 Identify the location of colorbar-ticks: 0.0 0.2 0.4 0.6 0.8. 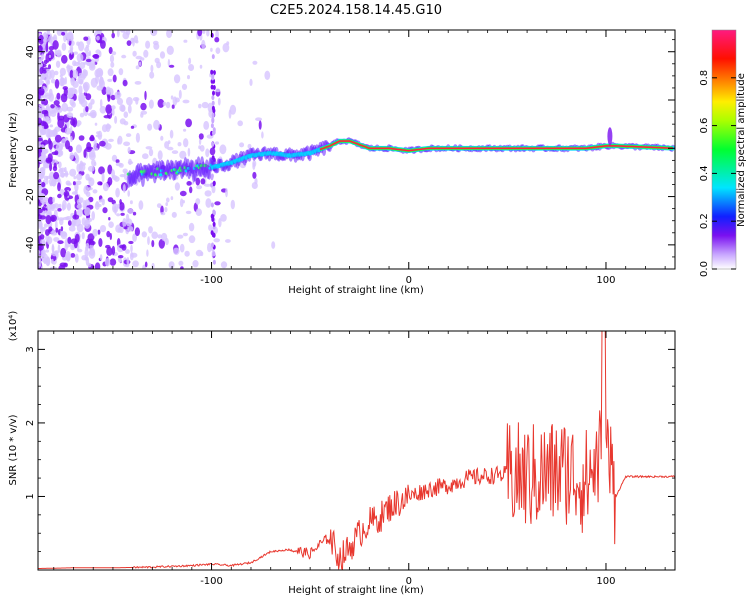
(717, 173).